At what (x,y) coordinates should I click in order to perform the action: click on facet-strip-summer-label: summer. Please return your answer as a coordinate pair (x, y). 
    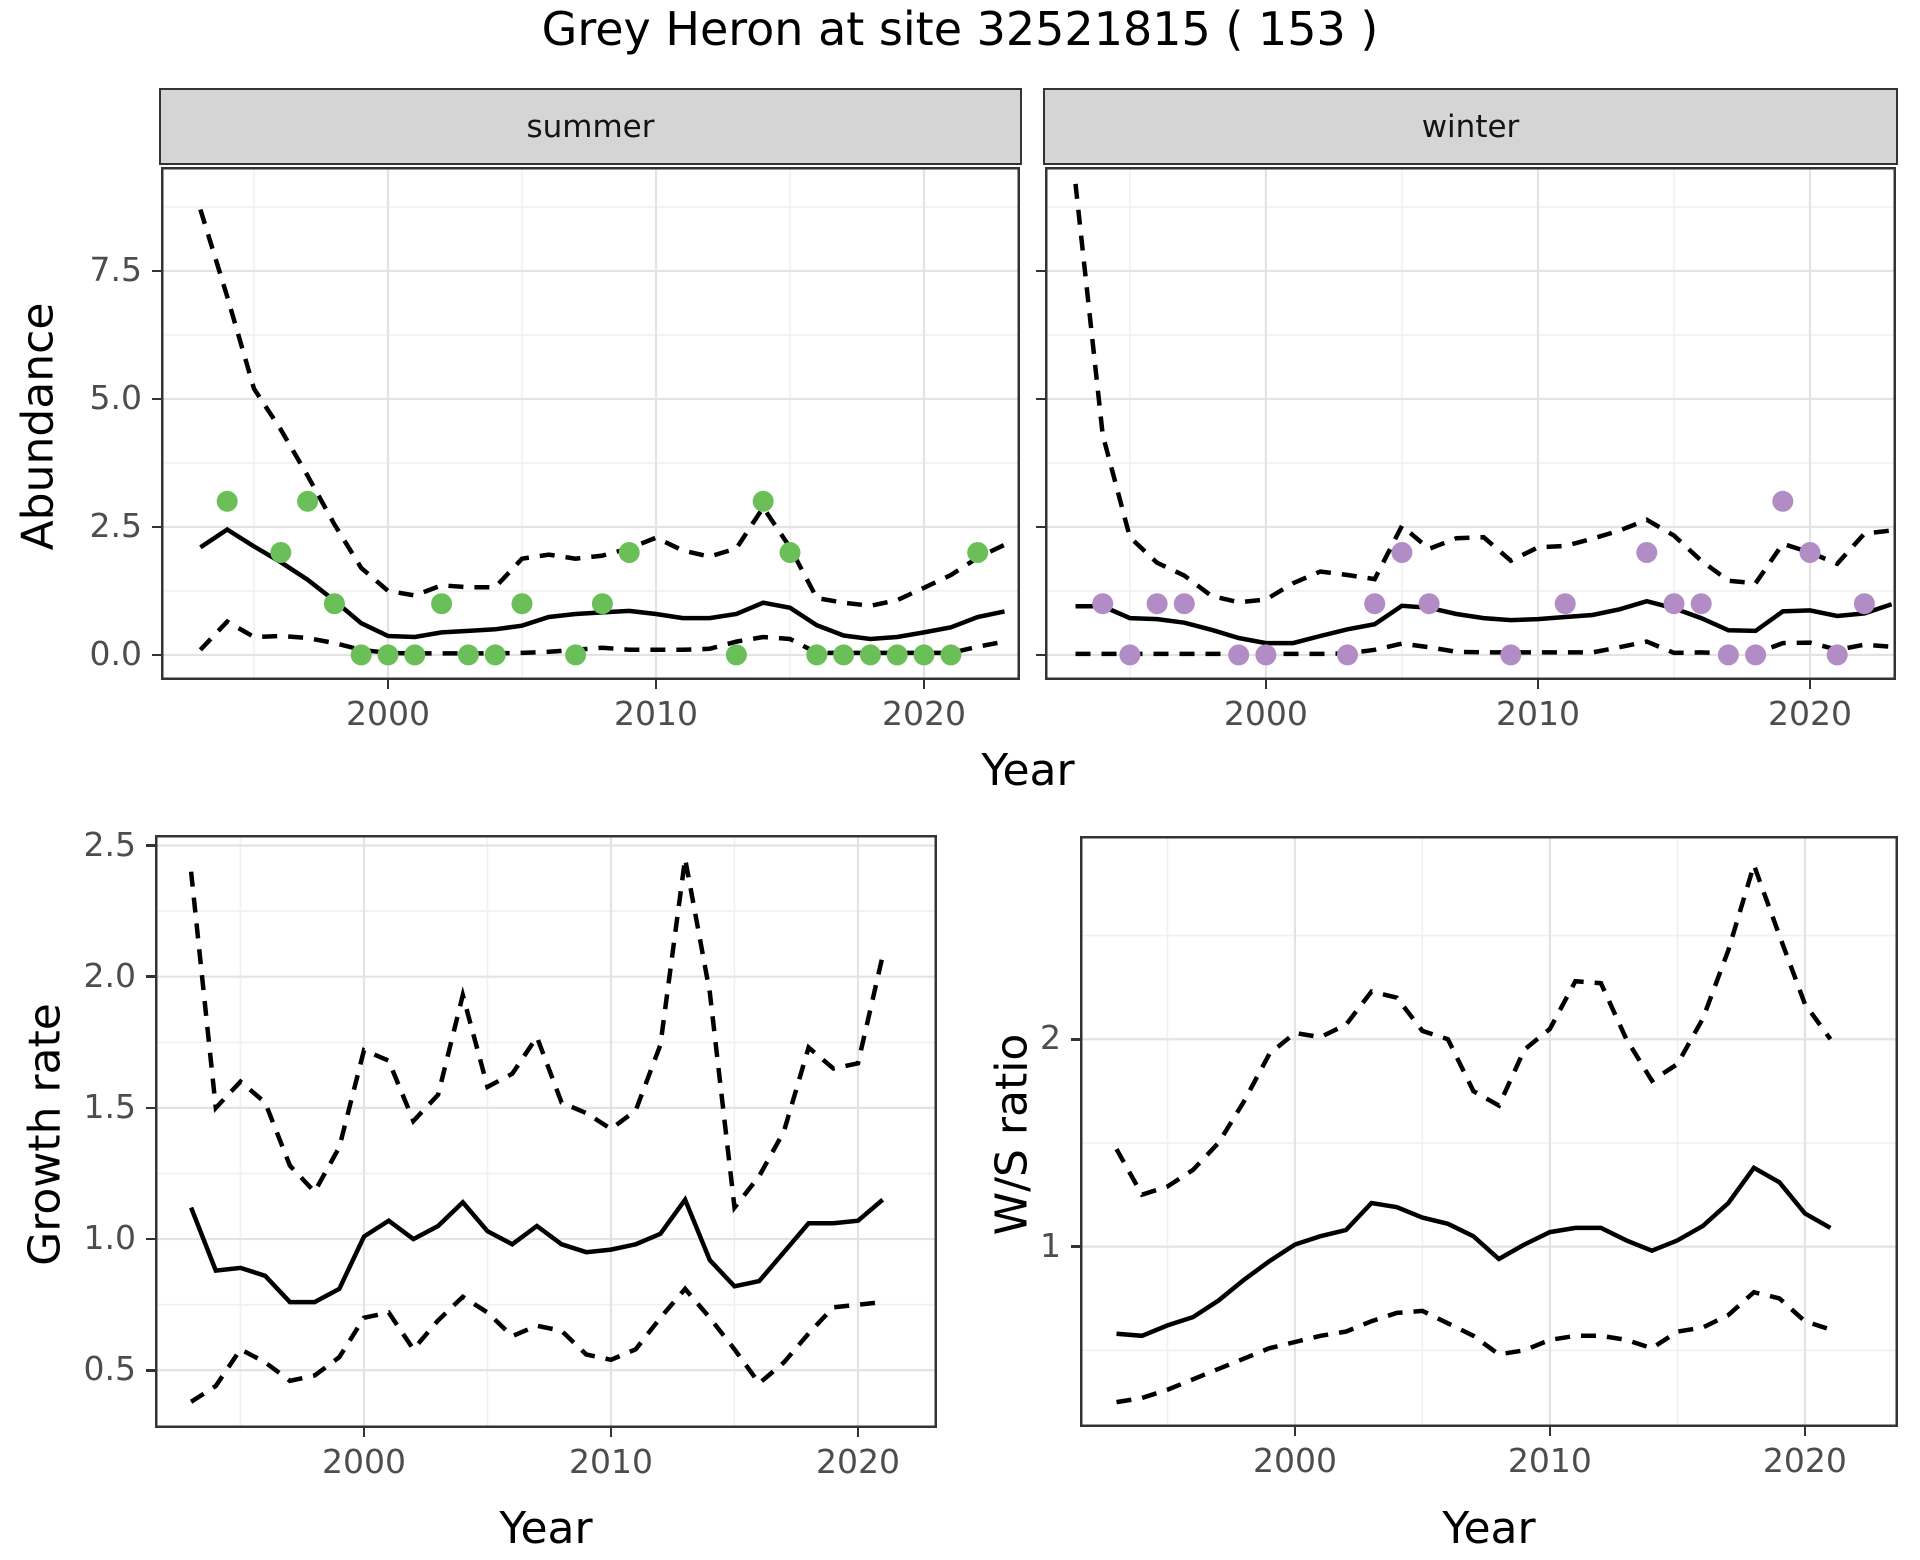
    Looking at the image, I should click on (590, 126).